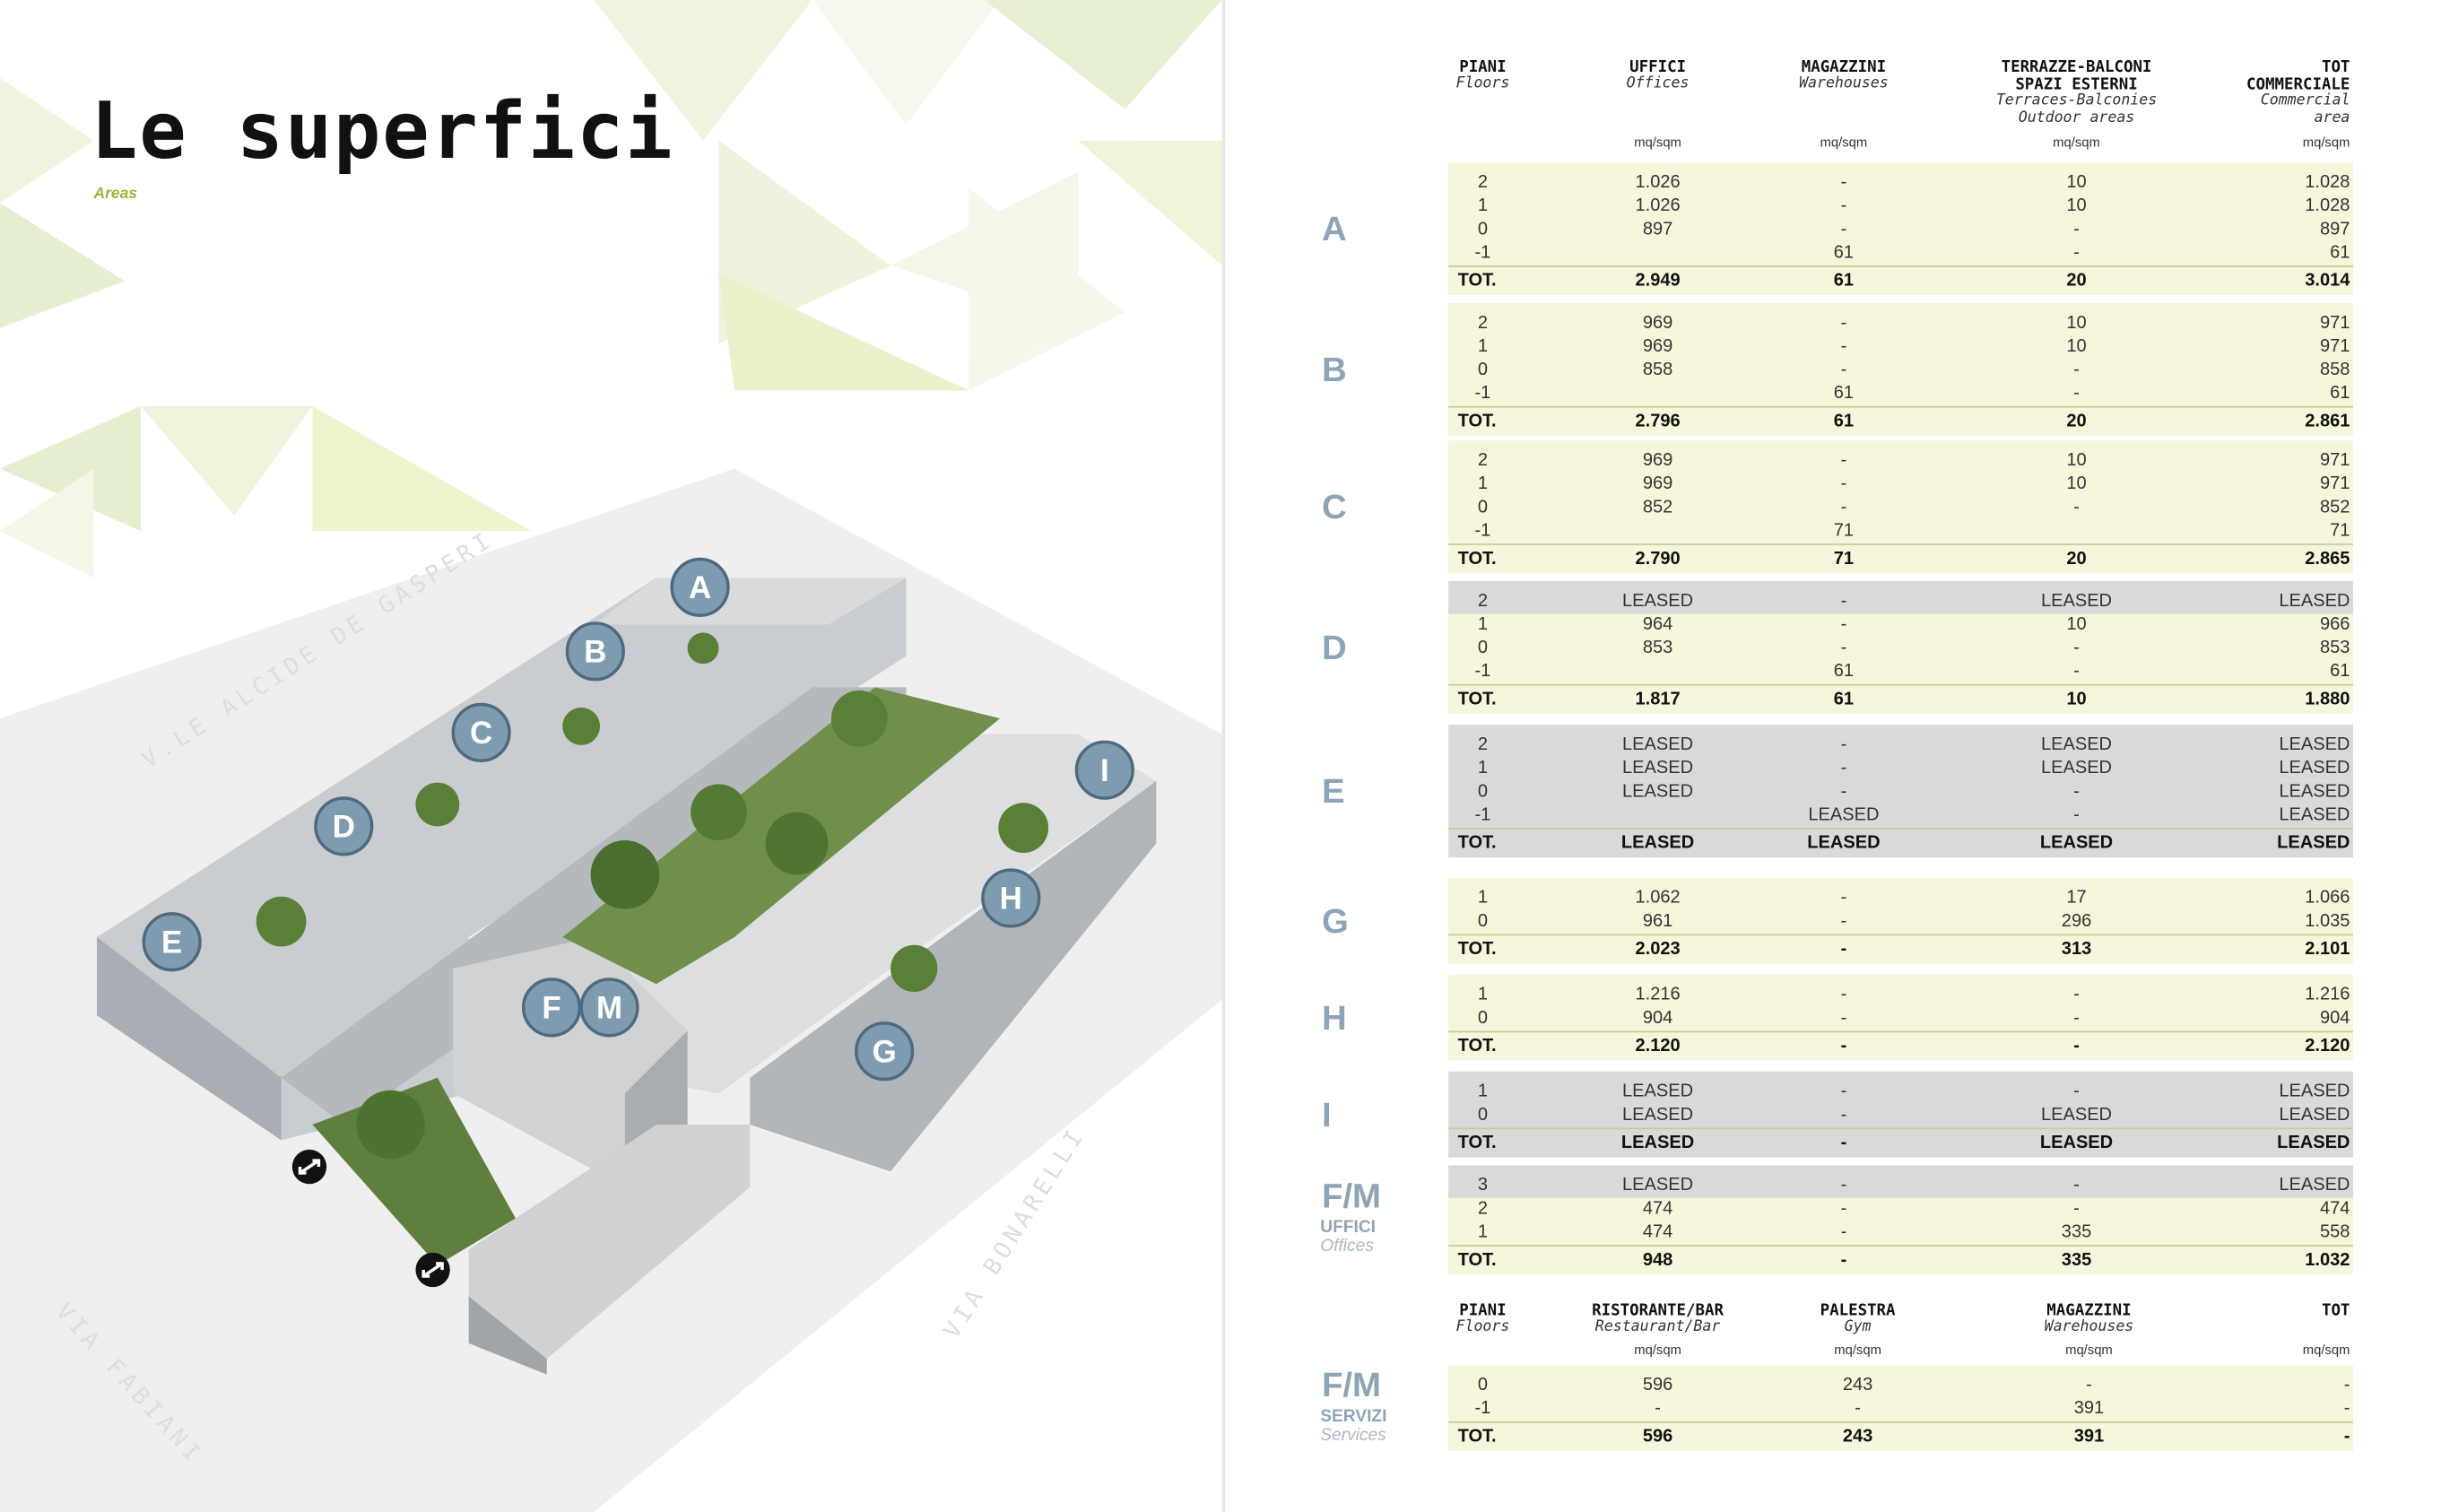 The width and height of the screenshot is (2450, 1512). What do you see at coordinates (2076, 100) in the screenshot?
I see `column-subtitle: Terraces-Balconies` at bounding box center [2076, 100].